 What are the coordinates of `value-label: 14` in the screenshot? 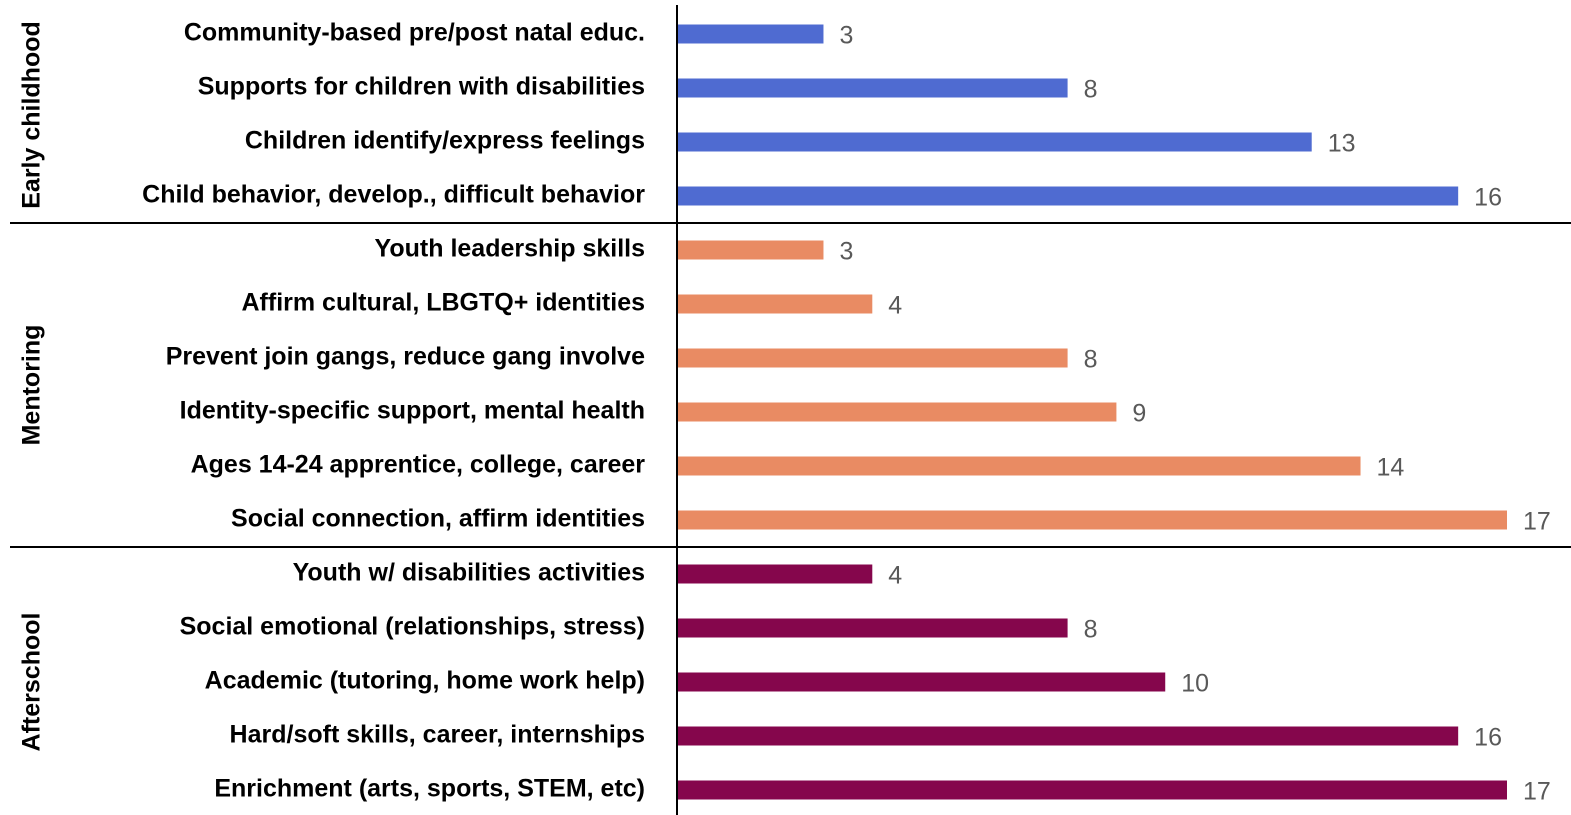 It's located at (1391, 468).